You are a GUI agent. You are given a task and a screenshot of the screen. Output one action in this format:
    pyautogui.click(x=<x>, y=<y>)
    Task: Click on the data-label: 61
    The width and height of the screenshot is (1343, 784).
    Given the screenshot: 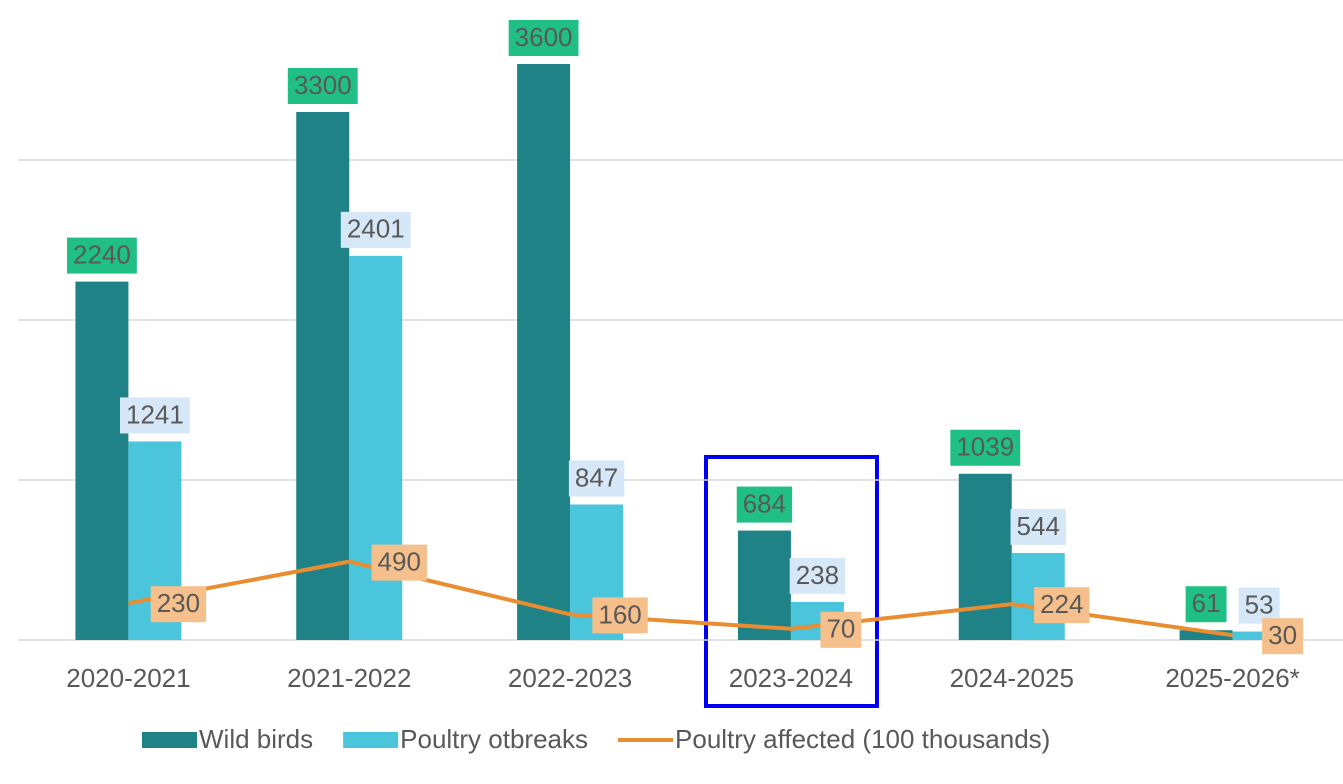 What is the action you would take?
    pyautogui.click(x=1206, y=604)
    